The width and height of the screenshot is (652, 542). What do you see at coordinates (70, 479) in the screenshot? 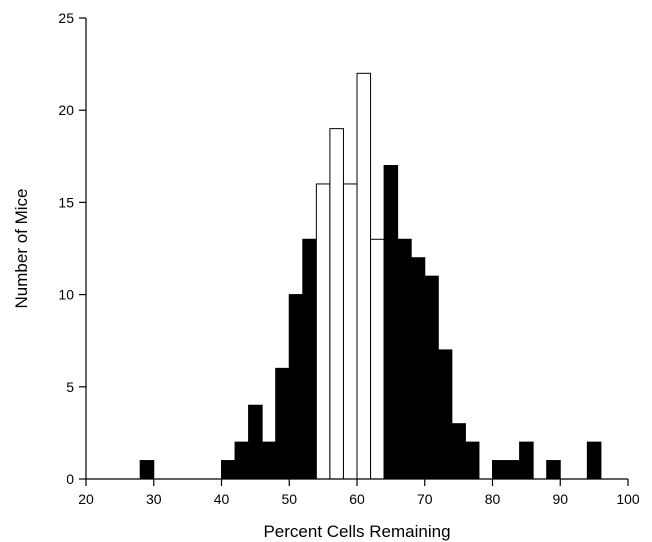
I see `y-tick-label-0: 0` at bounding box center [70, 479].